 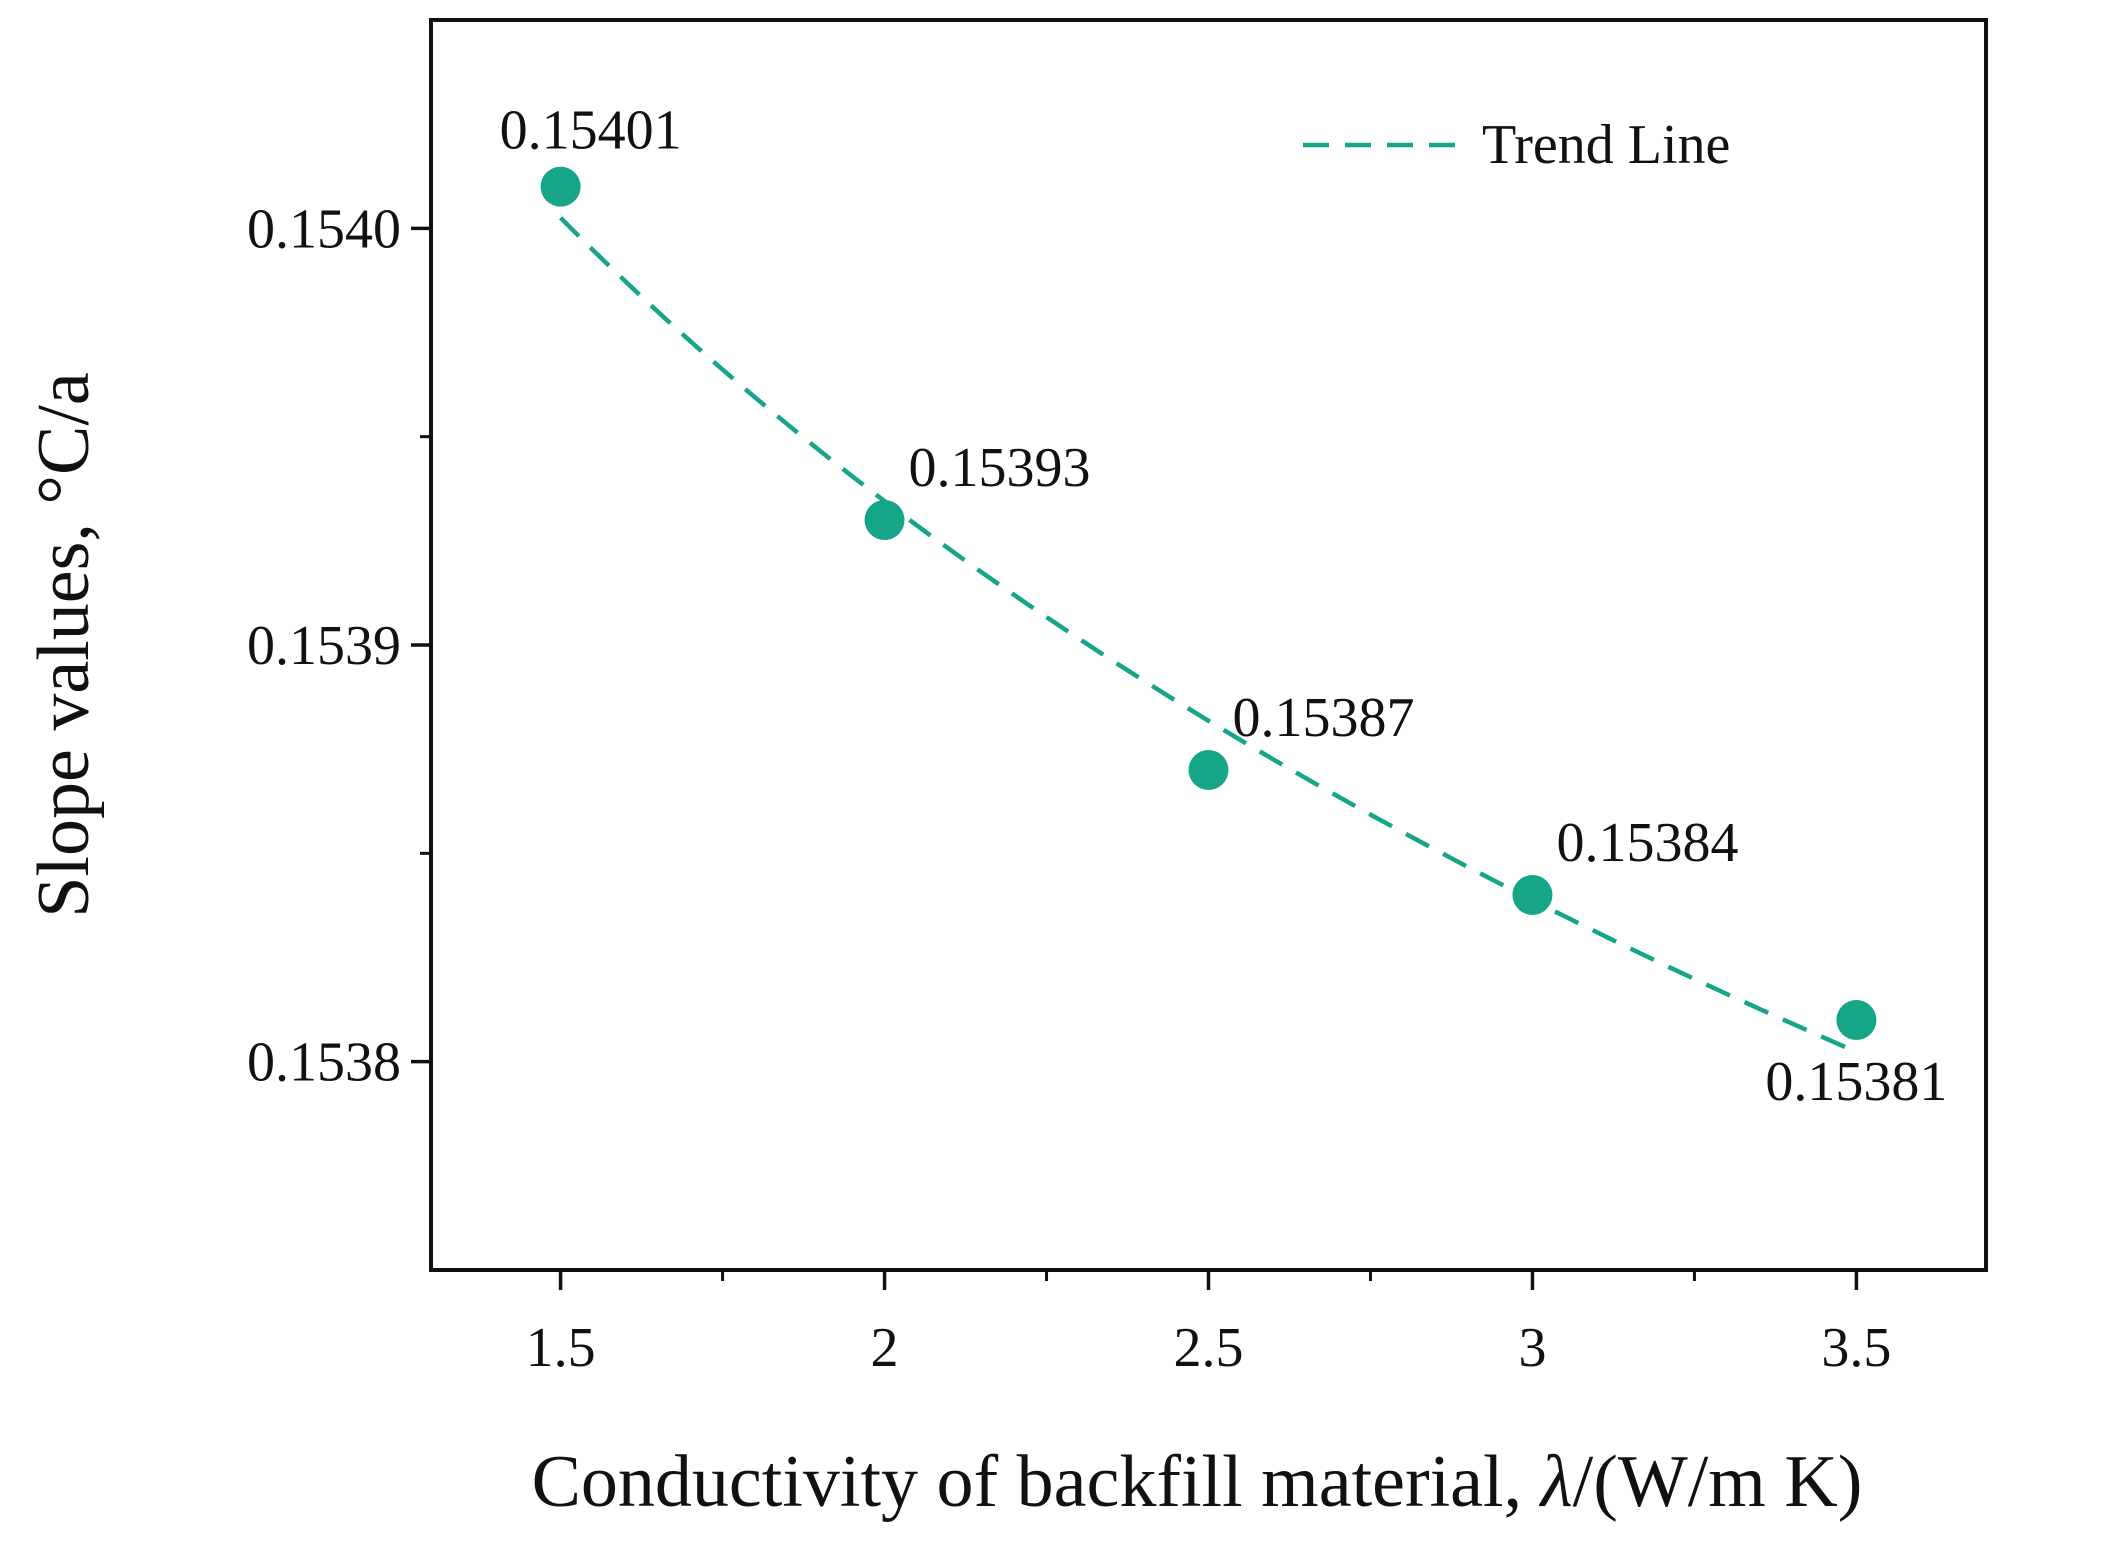 What do you see at coordinates (1532, 1348) in the screenshot?
I see `x-tick-label: 3` at bounding box center [1532, 1348].